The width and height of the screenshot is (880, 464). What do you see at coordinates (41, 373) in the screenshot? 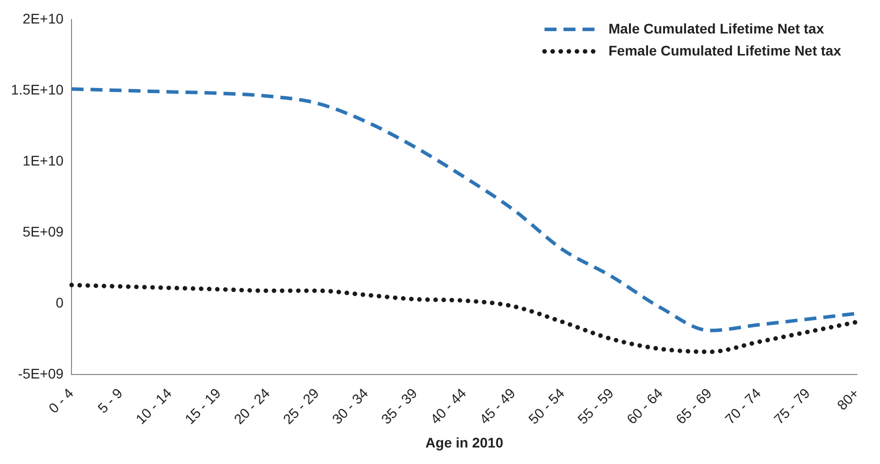
I see `y-tick-label: -5E+09` at bounding box center [41, 373].